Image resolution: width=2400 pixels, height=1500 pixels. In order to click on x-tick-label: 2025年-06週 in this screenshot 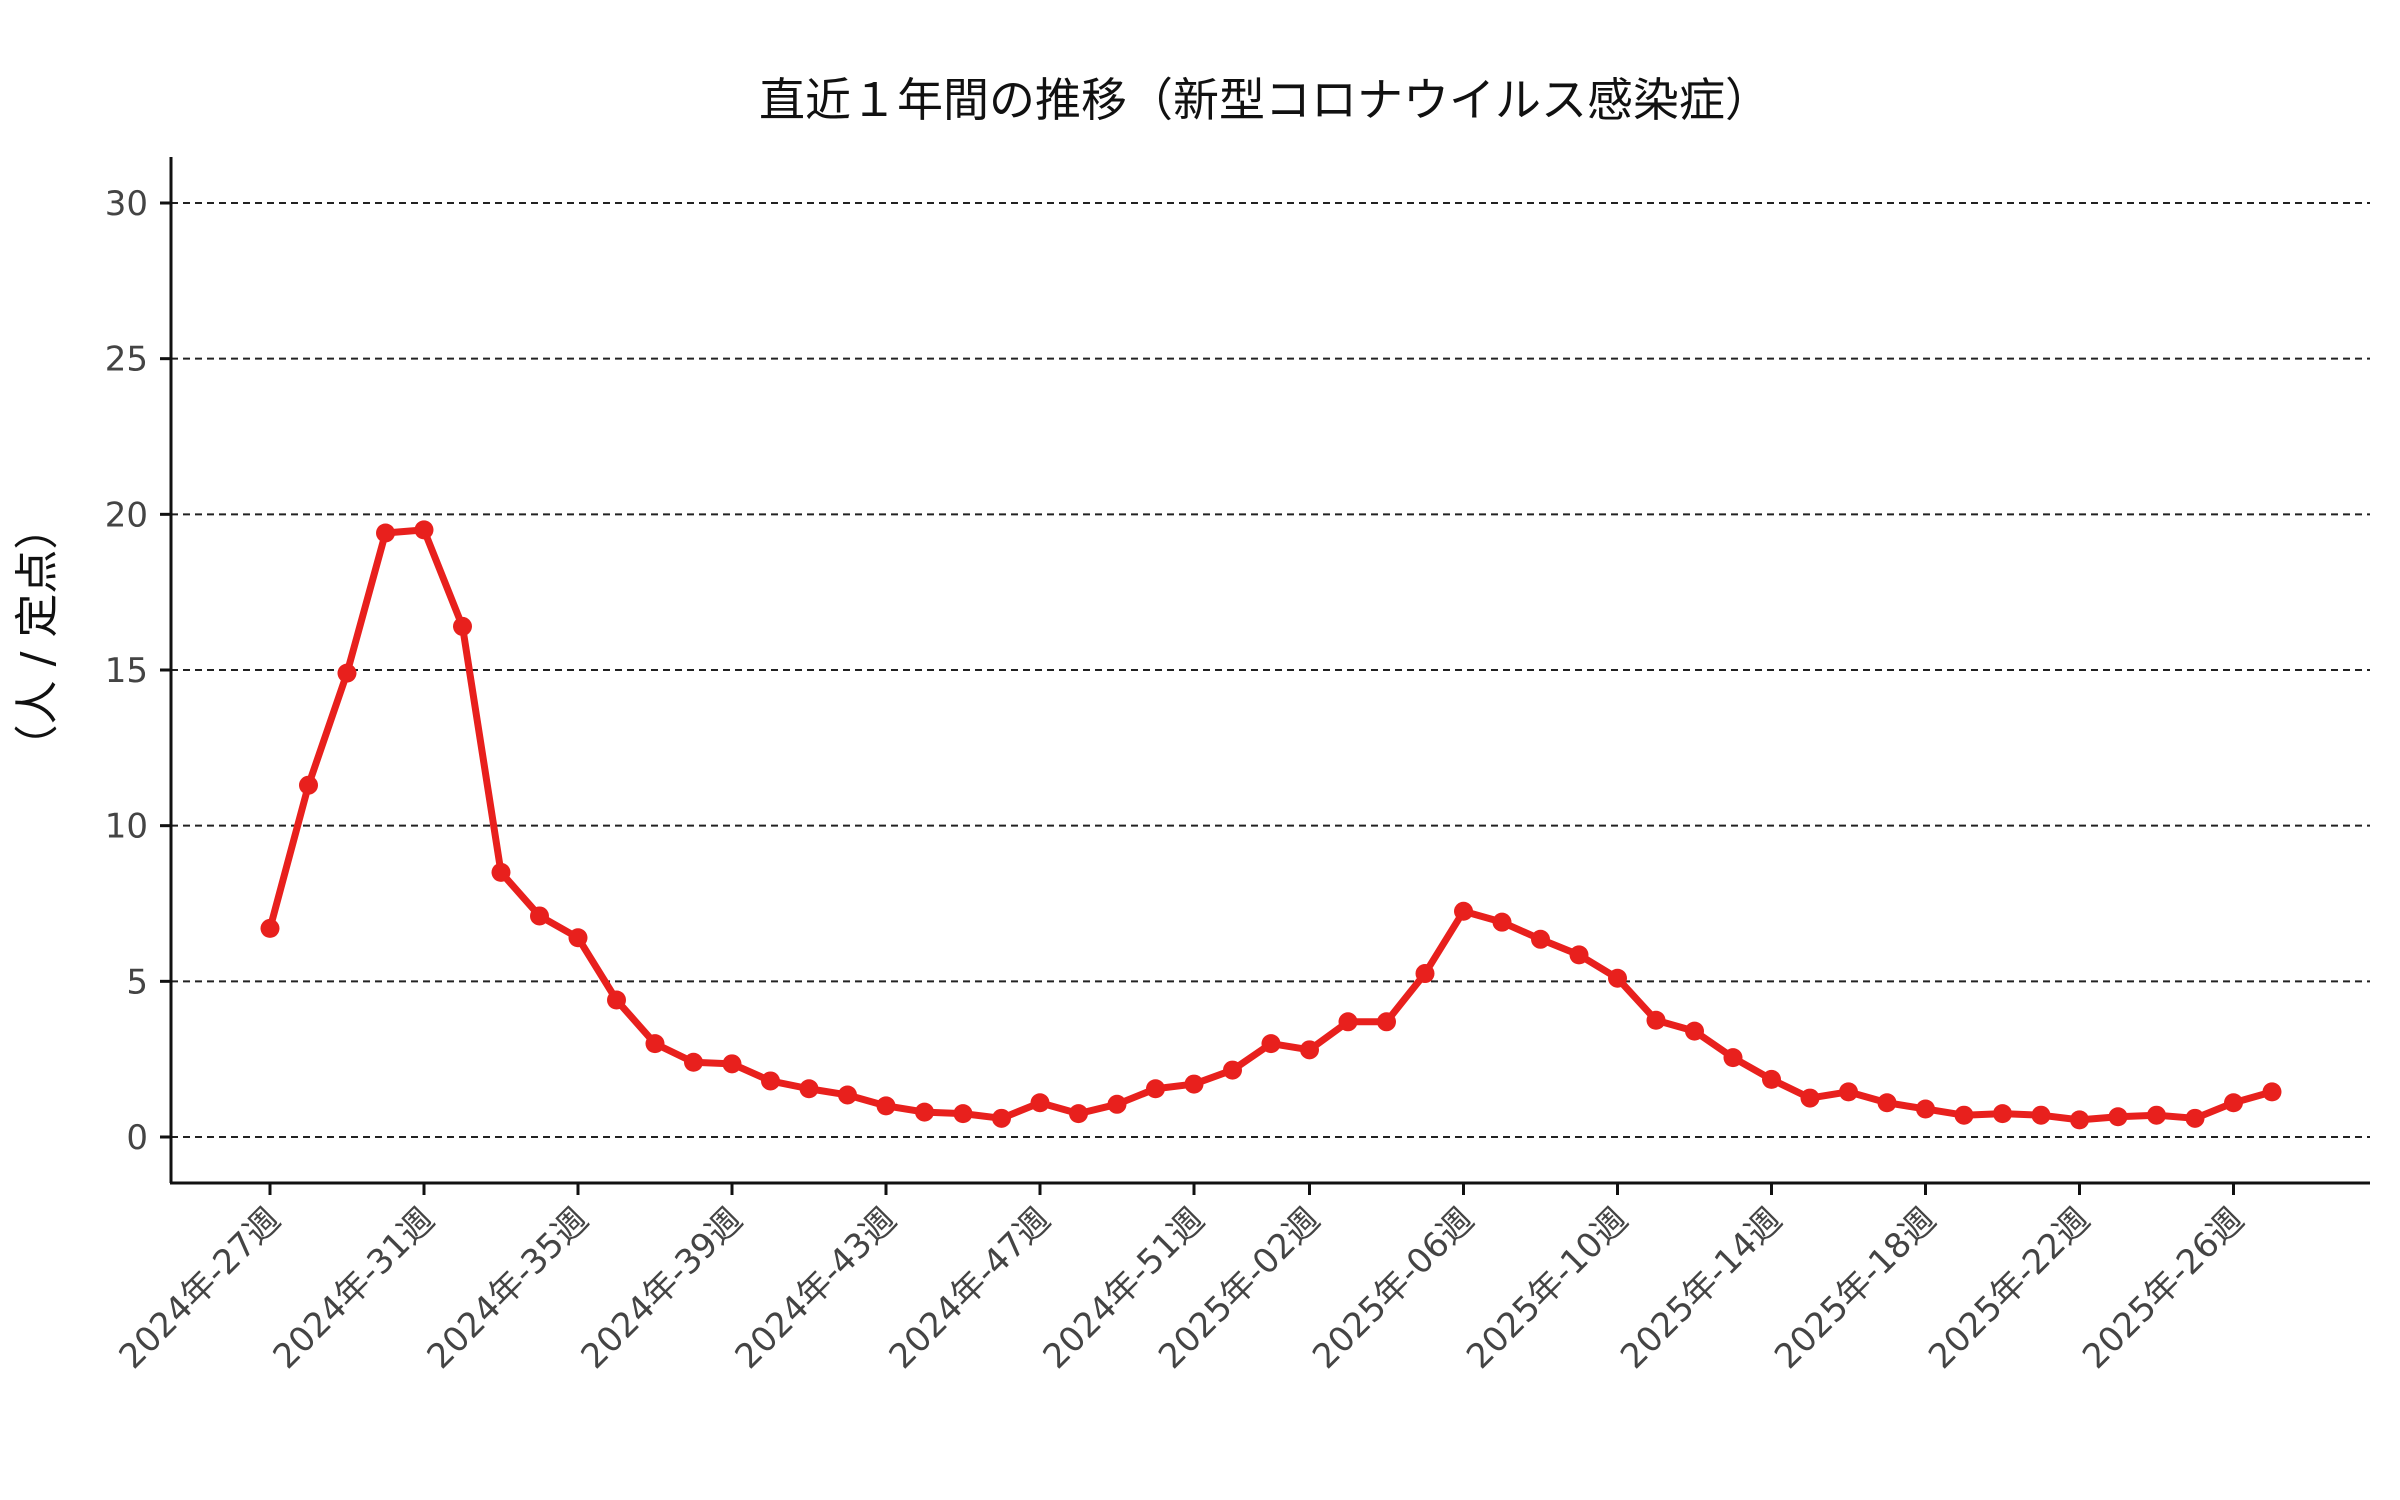, I will do `click(1393, 1288)`.